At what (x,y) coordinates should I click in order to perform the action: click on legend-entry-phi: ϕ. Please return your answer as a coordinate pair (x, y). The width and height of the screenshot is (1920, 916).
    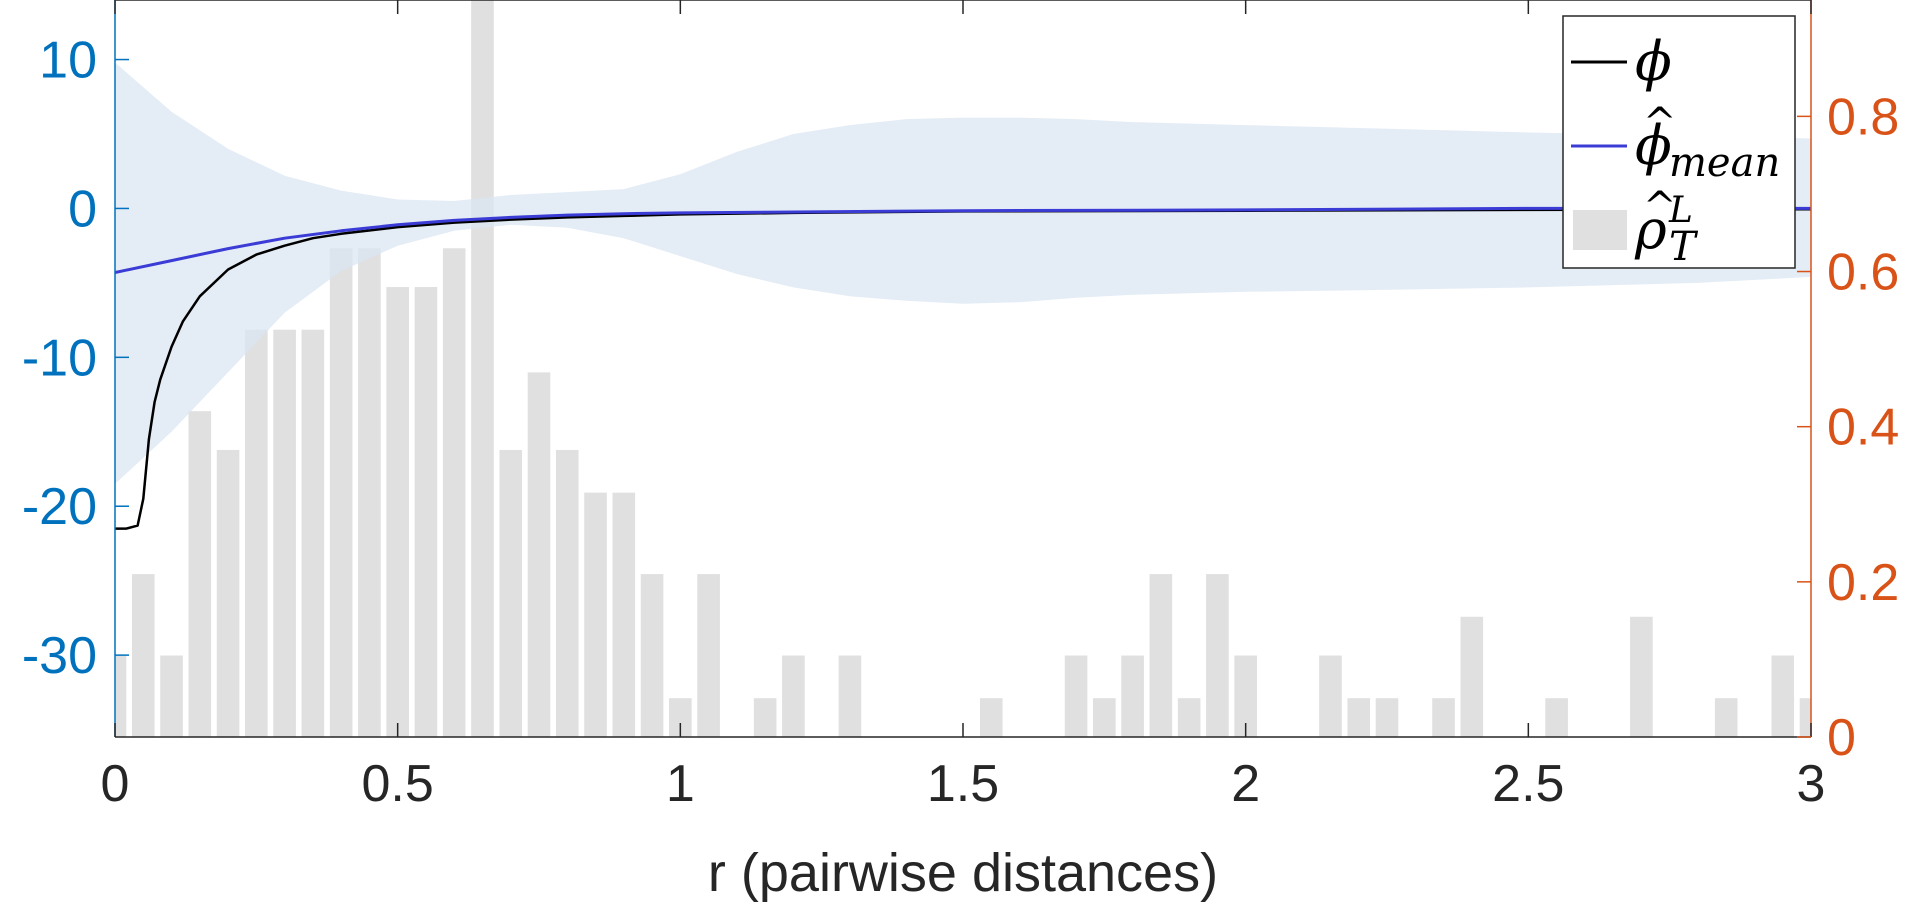
    Looking at the image, I should click on (1621, 61).